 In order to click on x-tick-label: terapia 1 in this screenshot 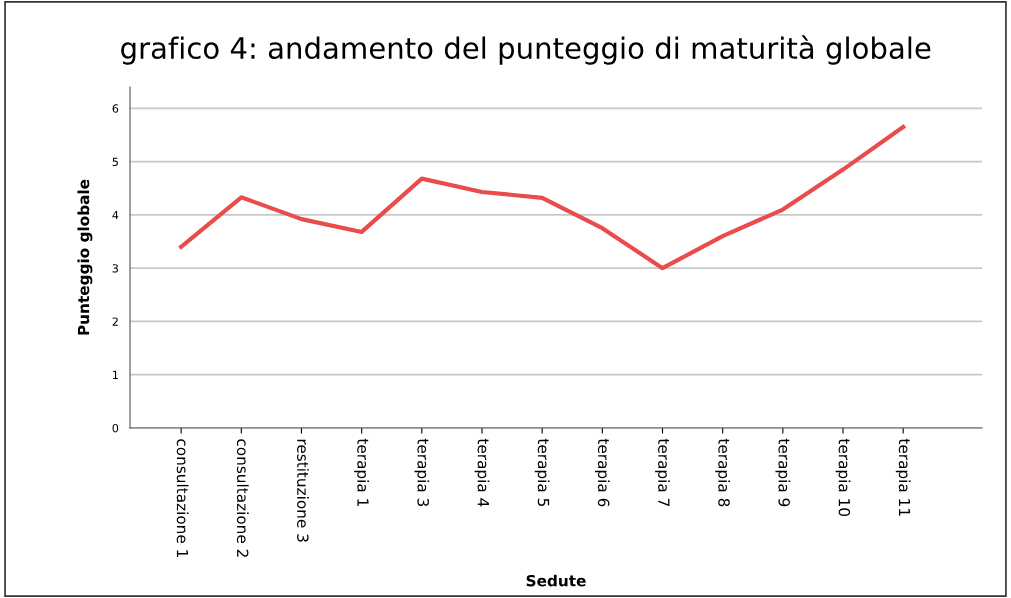, I will do `click(362, 472)`.